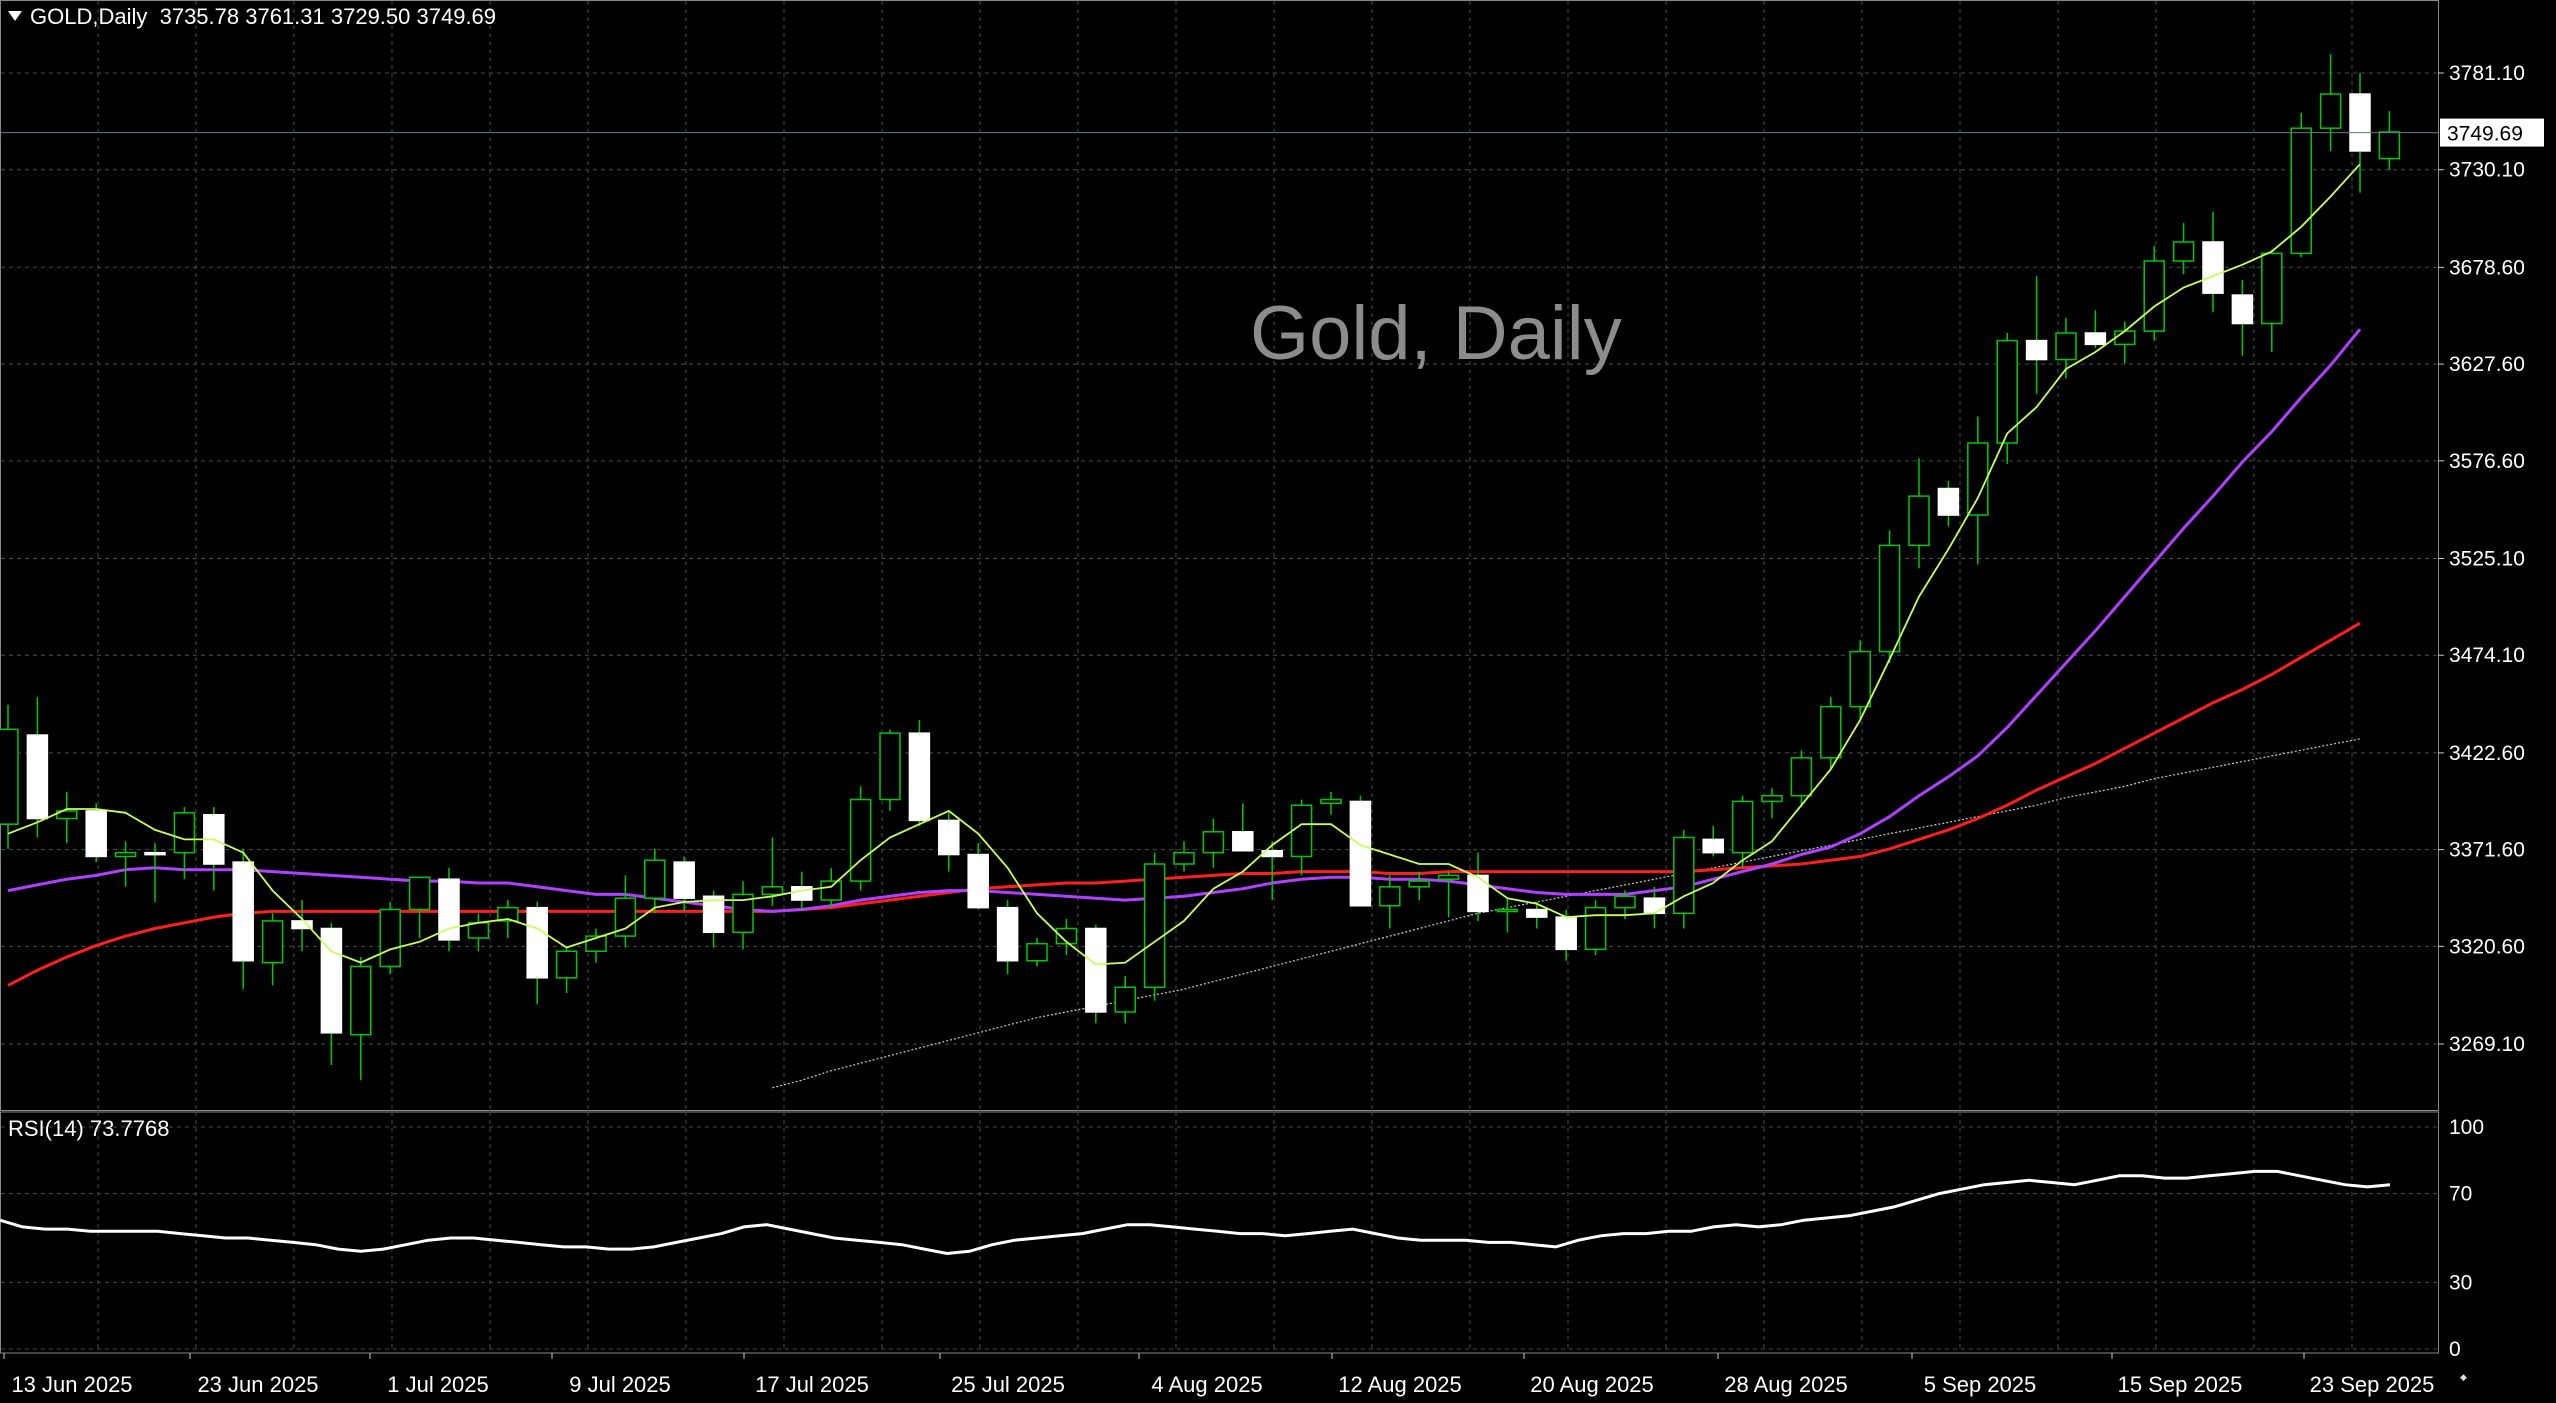  I want to click on chart-watermark: Gold, Daily, so click(1436, 333).